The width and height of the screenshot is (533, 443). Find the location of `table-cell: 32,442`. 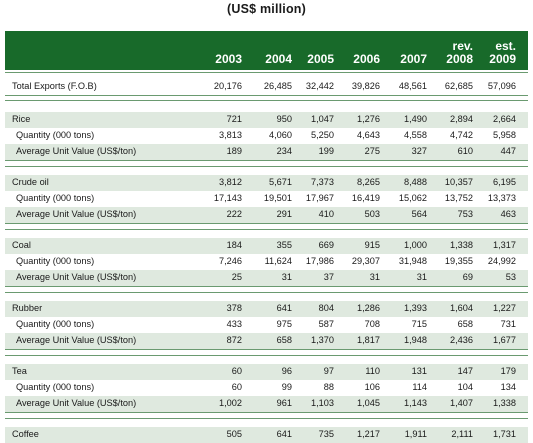

table-cell: 32,442 is located at coordinates (319, 86).